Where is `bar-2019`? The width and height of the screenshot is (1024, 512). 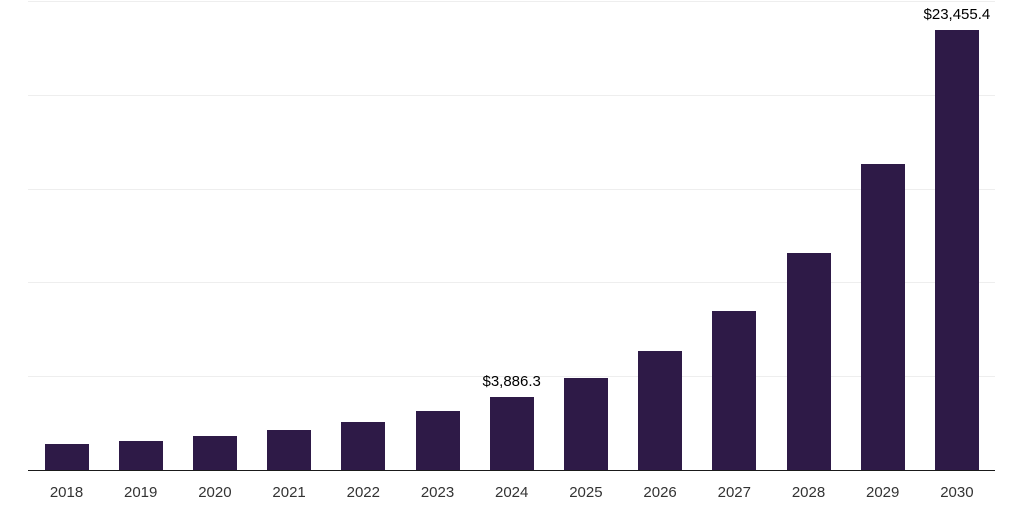
bar-2019 is located at coordinates (140, 455).